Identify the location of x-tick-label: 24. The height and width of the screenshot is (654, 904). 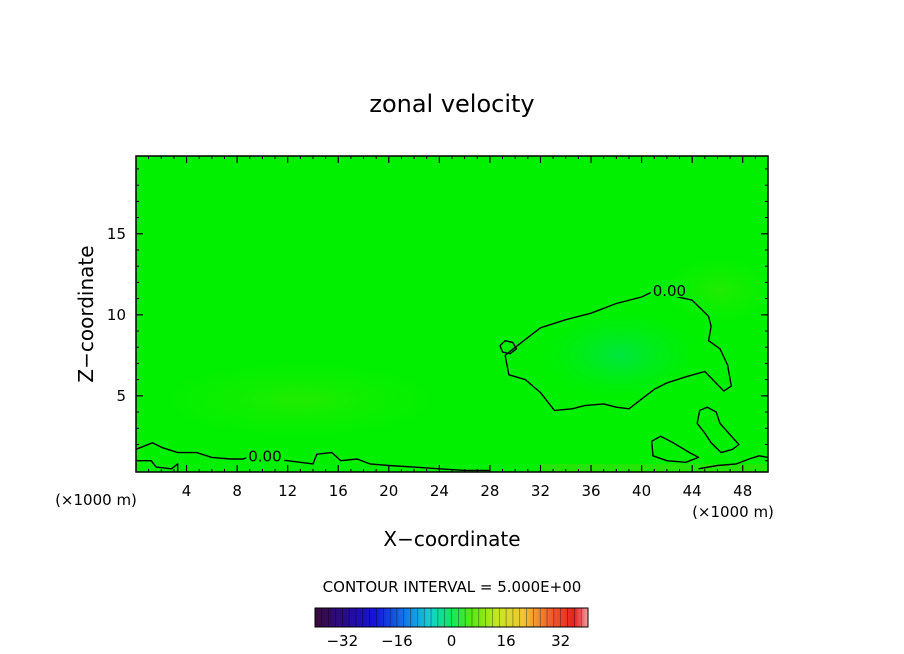
(439, 491).